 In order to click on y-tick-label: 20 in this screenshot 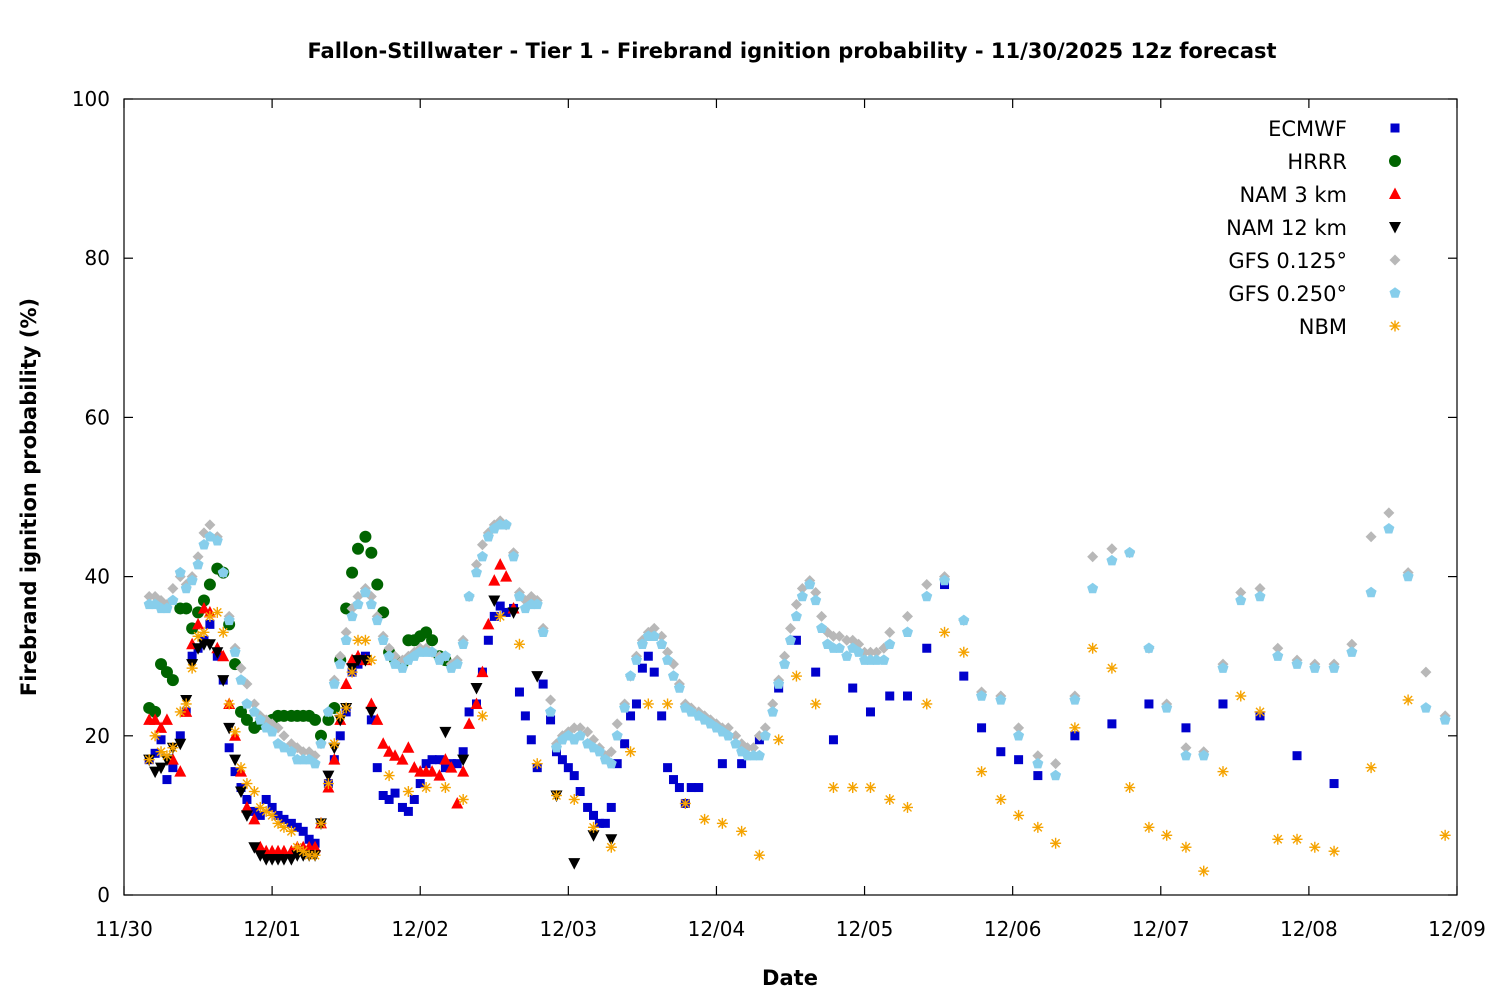, I will do `click(97, 736)`.